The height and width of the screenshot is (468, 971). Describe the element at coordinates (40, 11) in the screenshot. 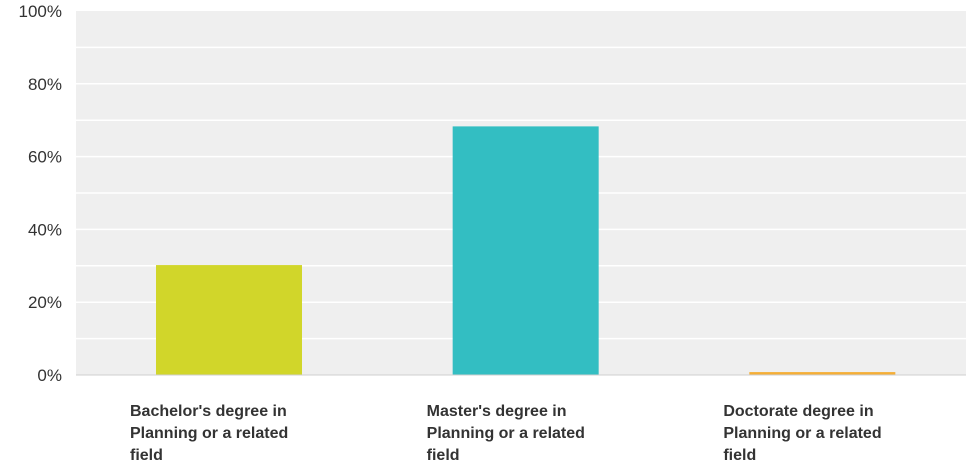

I see `y-tick-label: 100%` at that location.